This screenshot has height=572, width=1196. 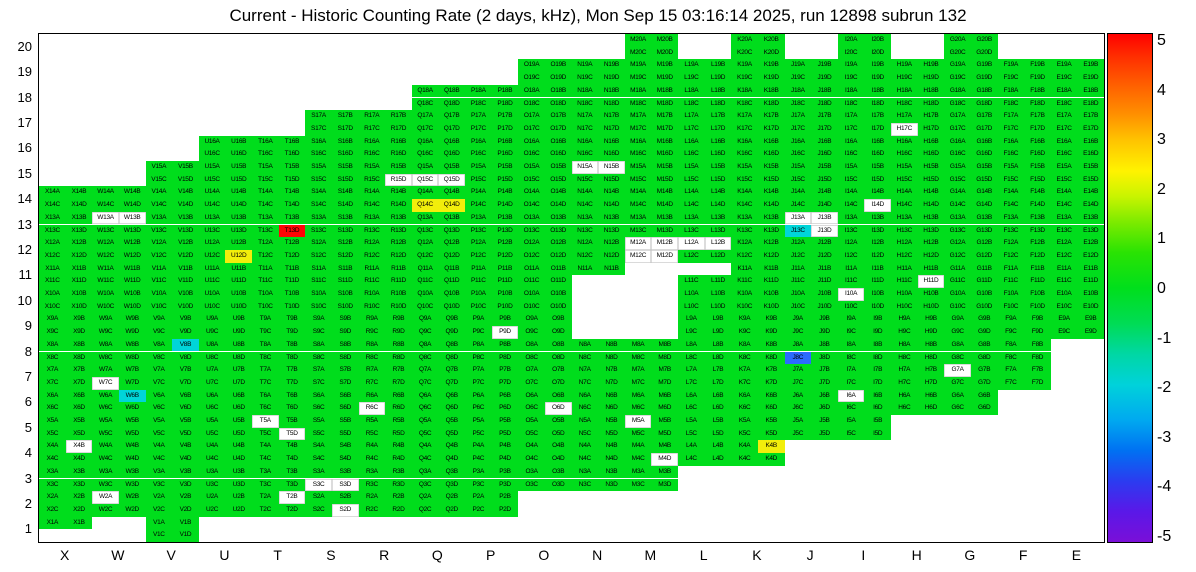 What do you see at coordinates (265, 294) in the screenshot?
I see `grid-cell: T10A` at bounding box center [265, 294].